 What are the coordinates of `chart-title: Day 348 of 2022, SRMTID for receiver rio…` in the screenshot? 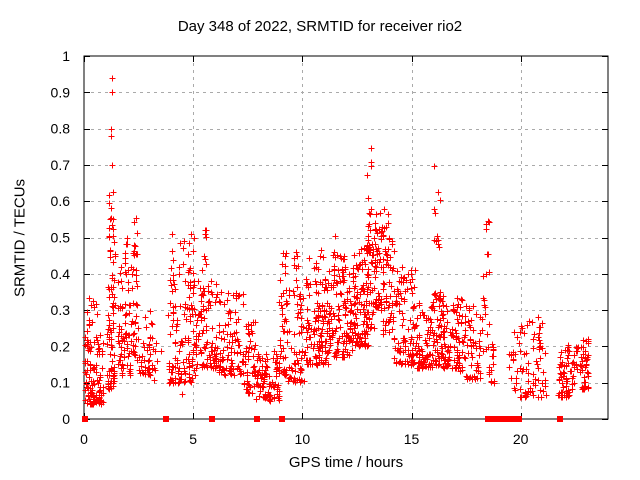 It's located at (320, 26).